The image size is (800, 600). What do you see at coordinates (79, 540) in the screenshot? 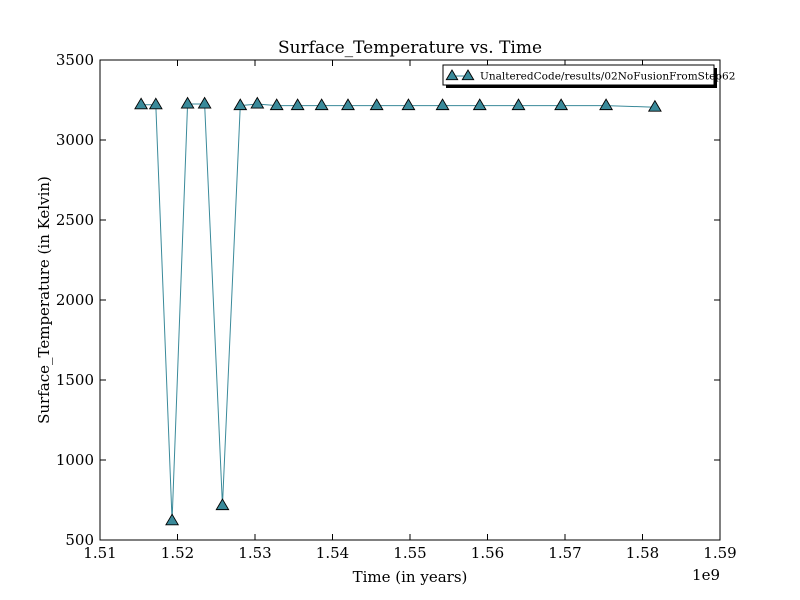
I see `y-tick-label: 500` at bounding box center [79, 540].